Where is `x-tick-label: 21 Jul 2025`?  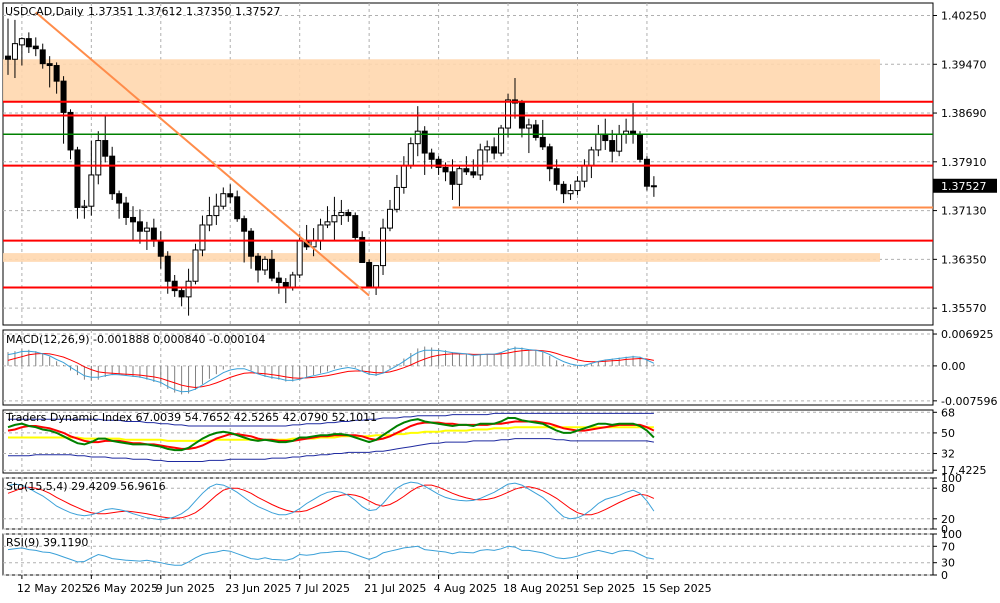 x-tick-label: 21 Jul 2025 is located at coordinates (395, 588).